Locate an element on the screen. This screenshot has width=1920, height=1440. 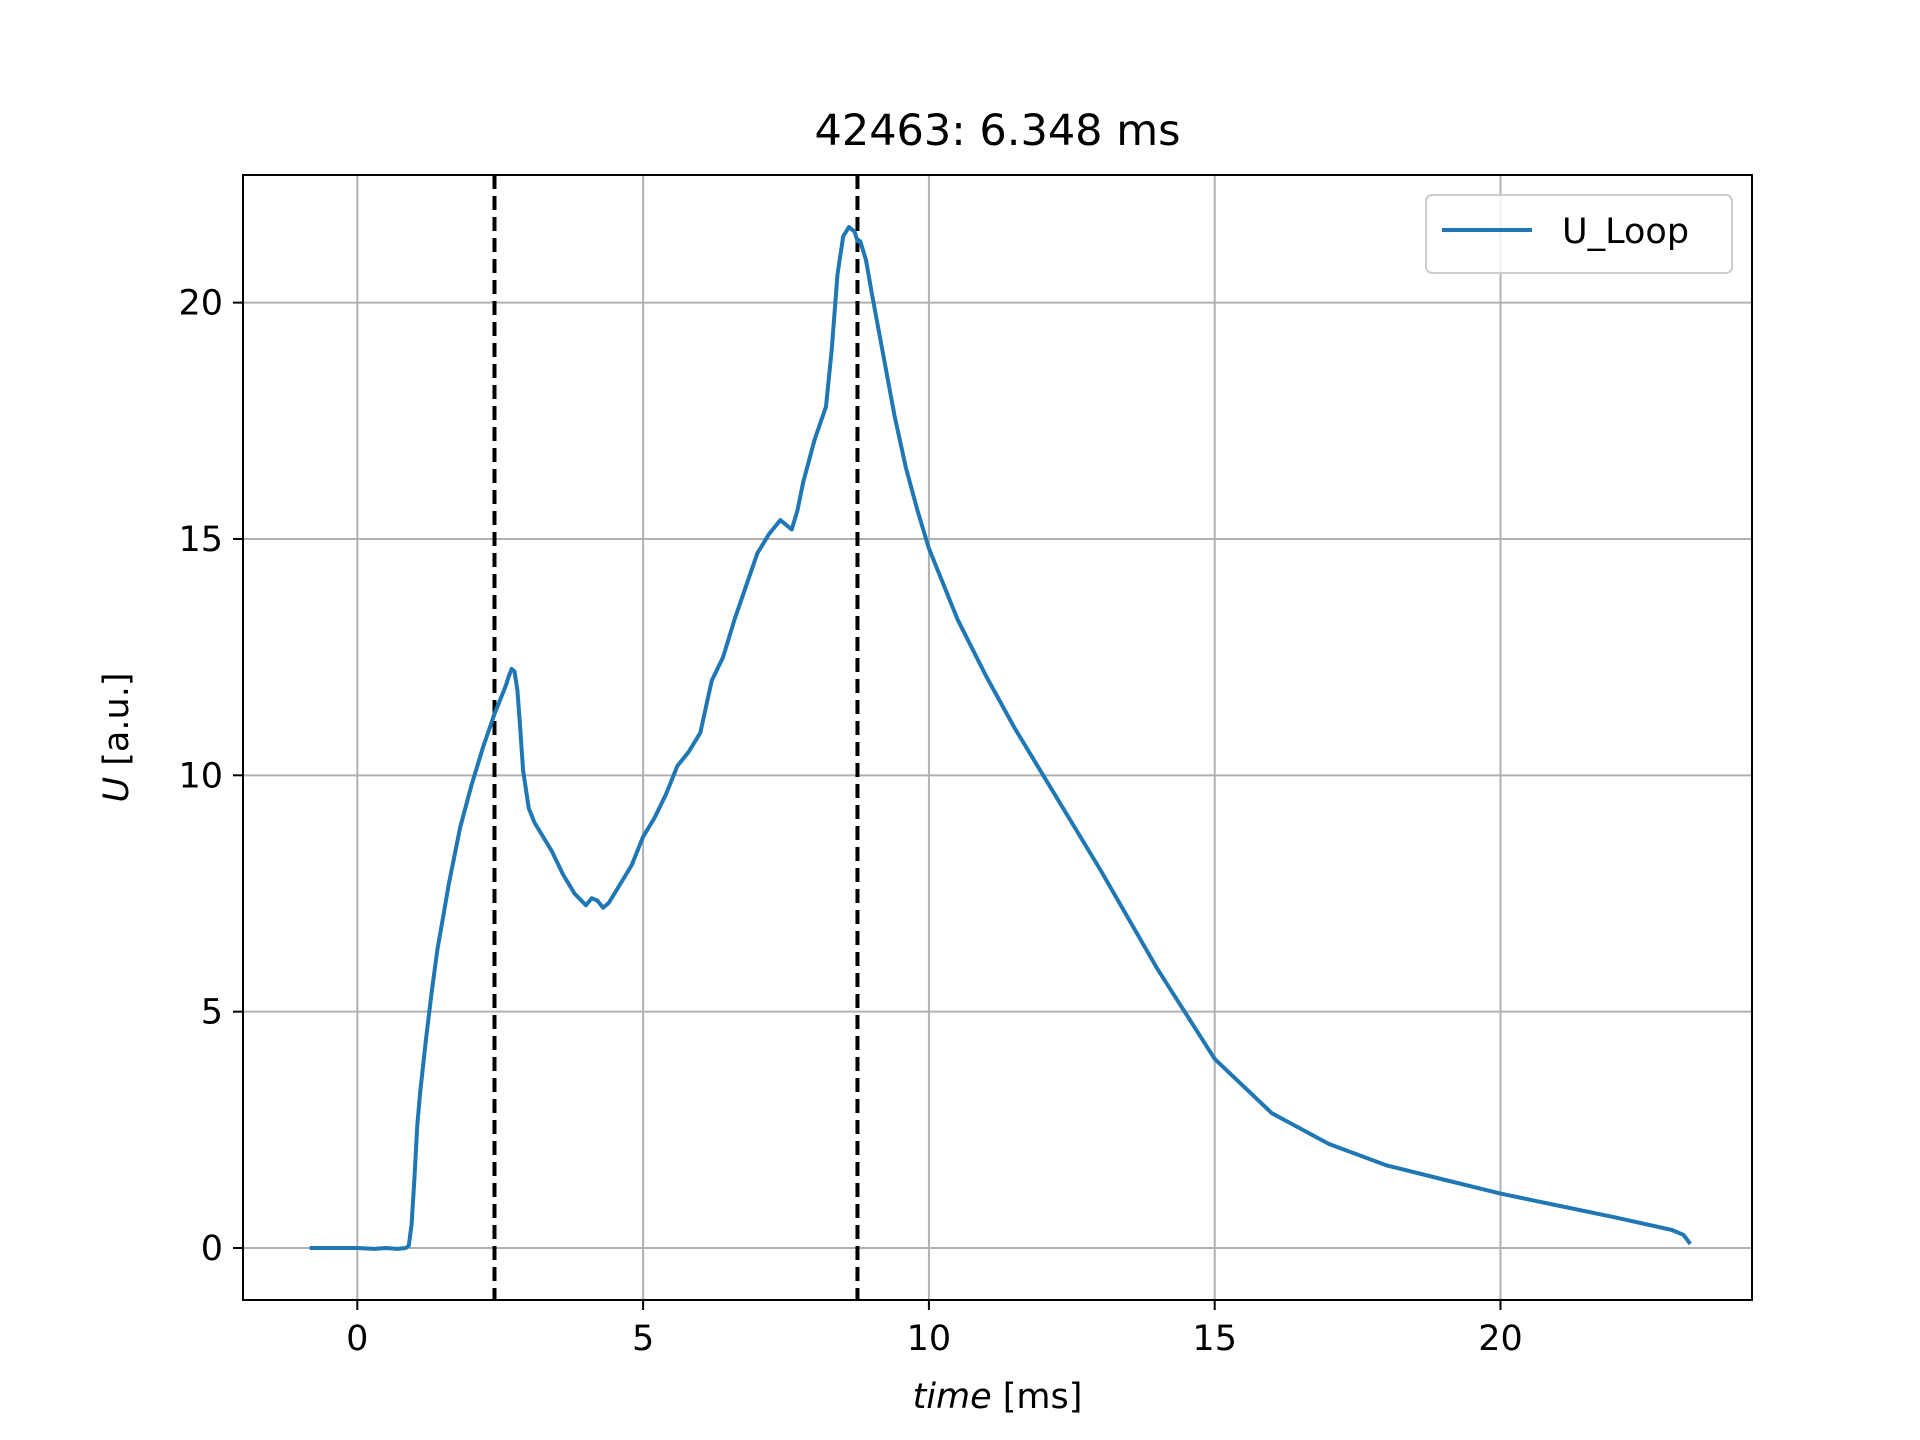
x-axis-label-var: time is located at coordinates (952, 1397).